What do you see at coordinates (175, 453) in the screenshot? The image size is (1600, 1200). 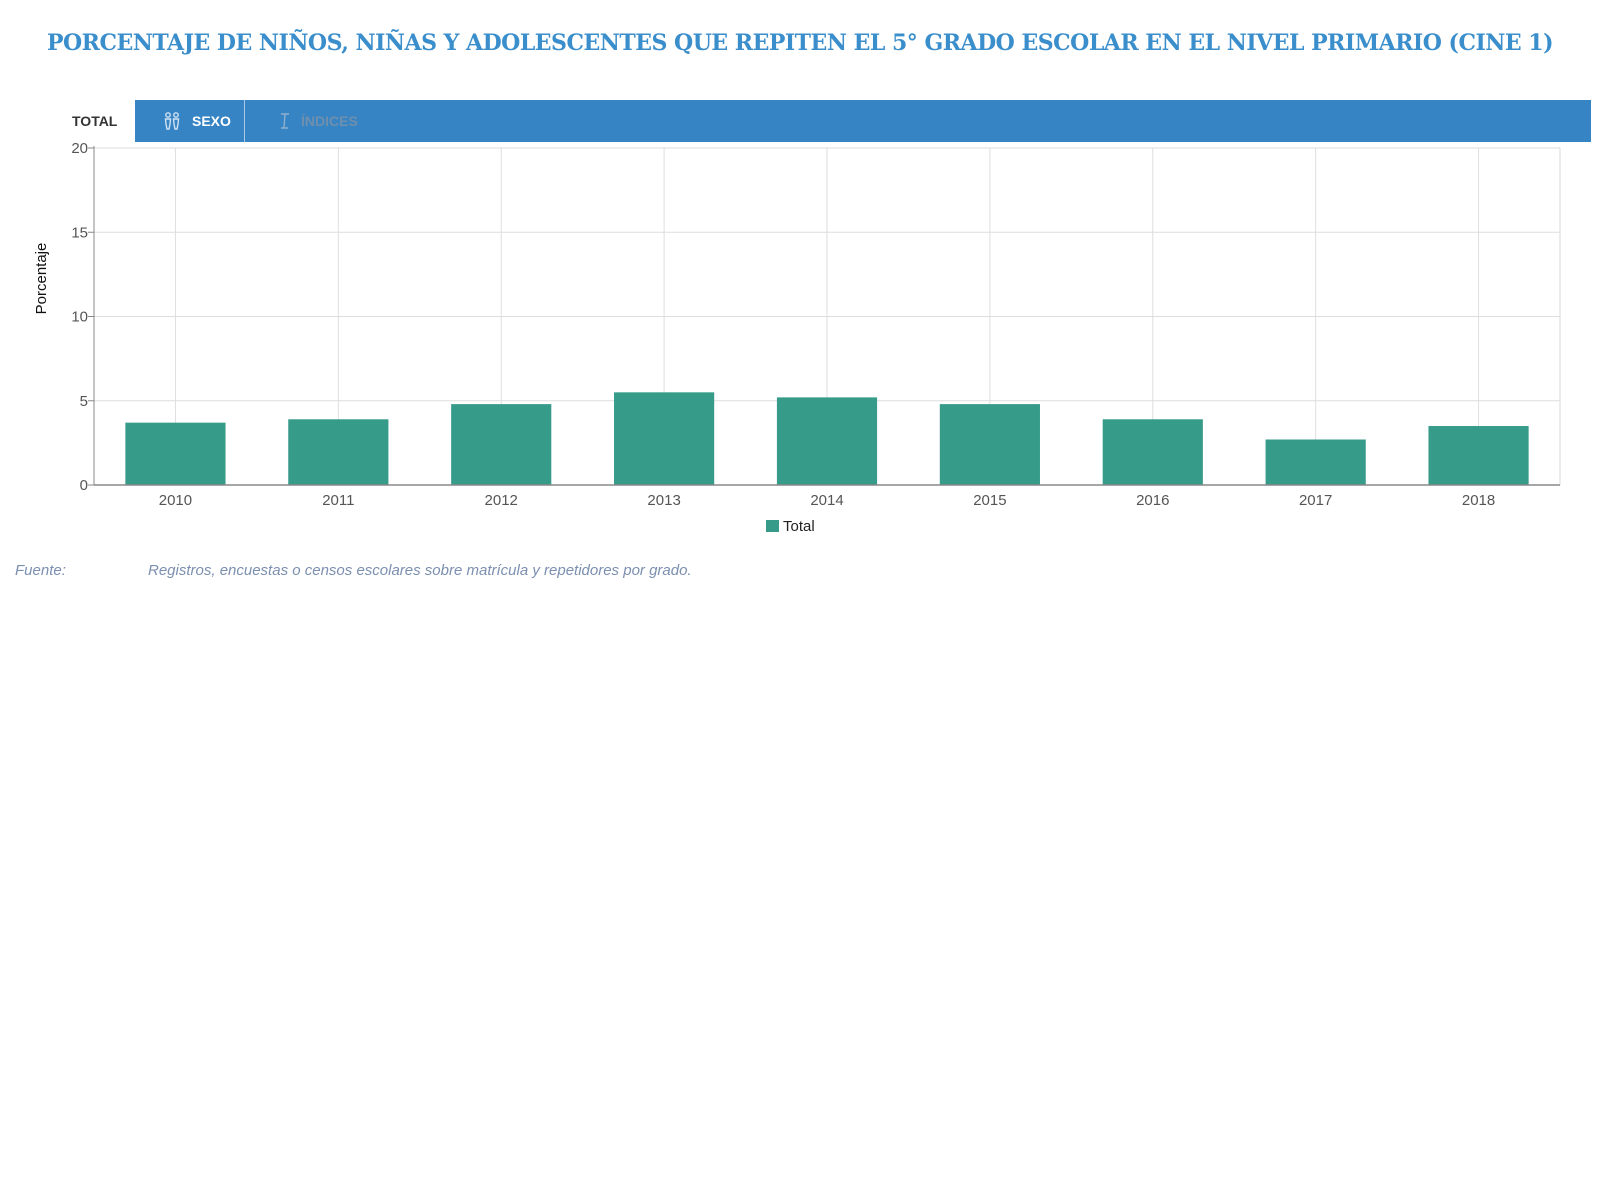 I see `bar-2010` at bounding box center [175, 453].